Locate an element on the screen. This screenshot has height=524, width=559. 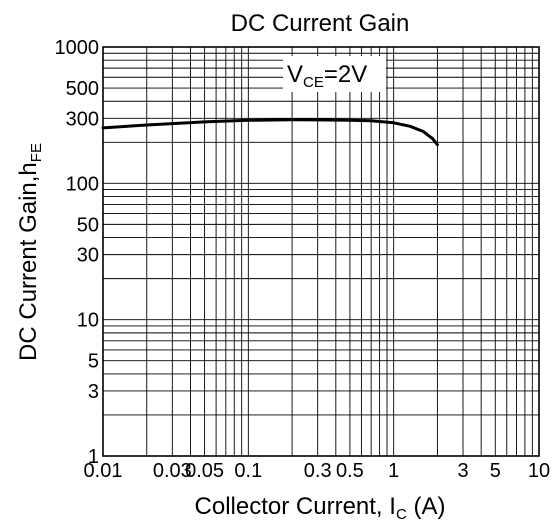
x-tick-label: 0.1 is located at coordinates (248, 471).